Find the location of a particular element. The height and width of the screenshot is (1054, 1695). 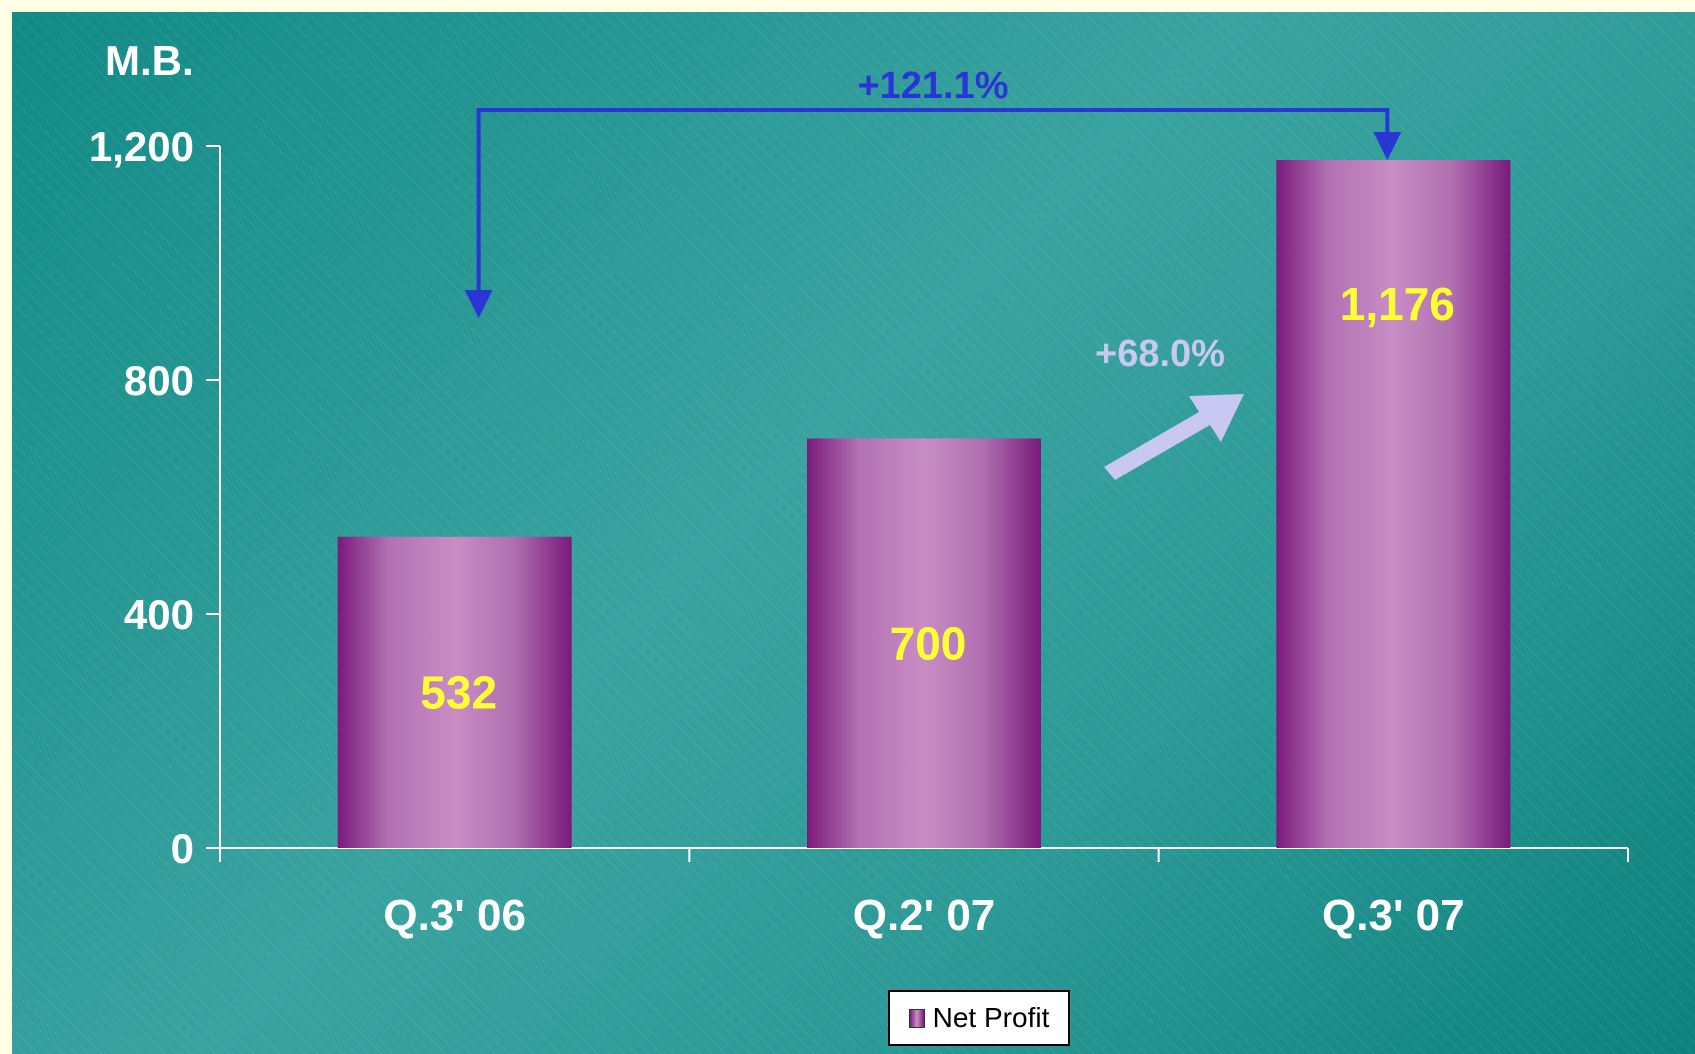

bar-value-label: 1,176 is located at coordinates (1397, 304).